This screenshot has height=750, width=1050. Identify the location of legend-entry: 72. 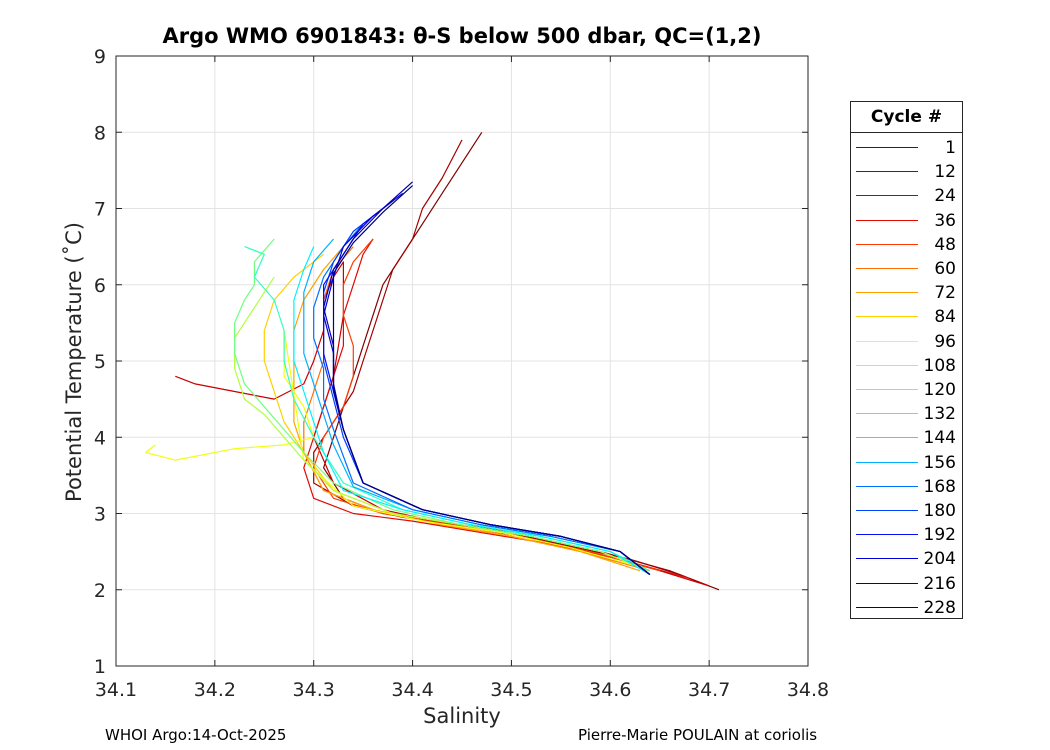
(906, 293).